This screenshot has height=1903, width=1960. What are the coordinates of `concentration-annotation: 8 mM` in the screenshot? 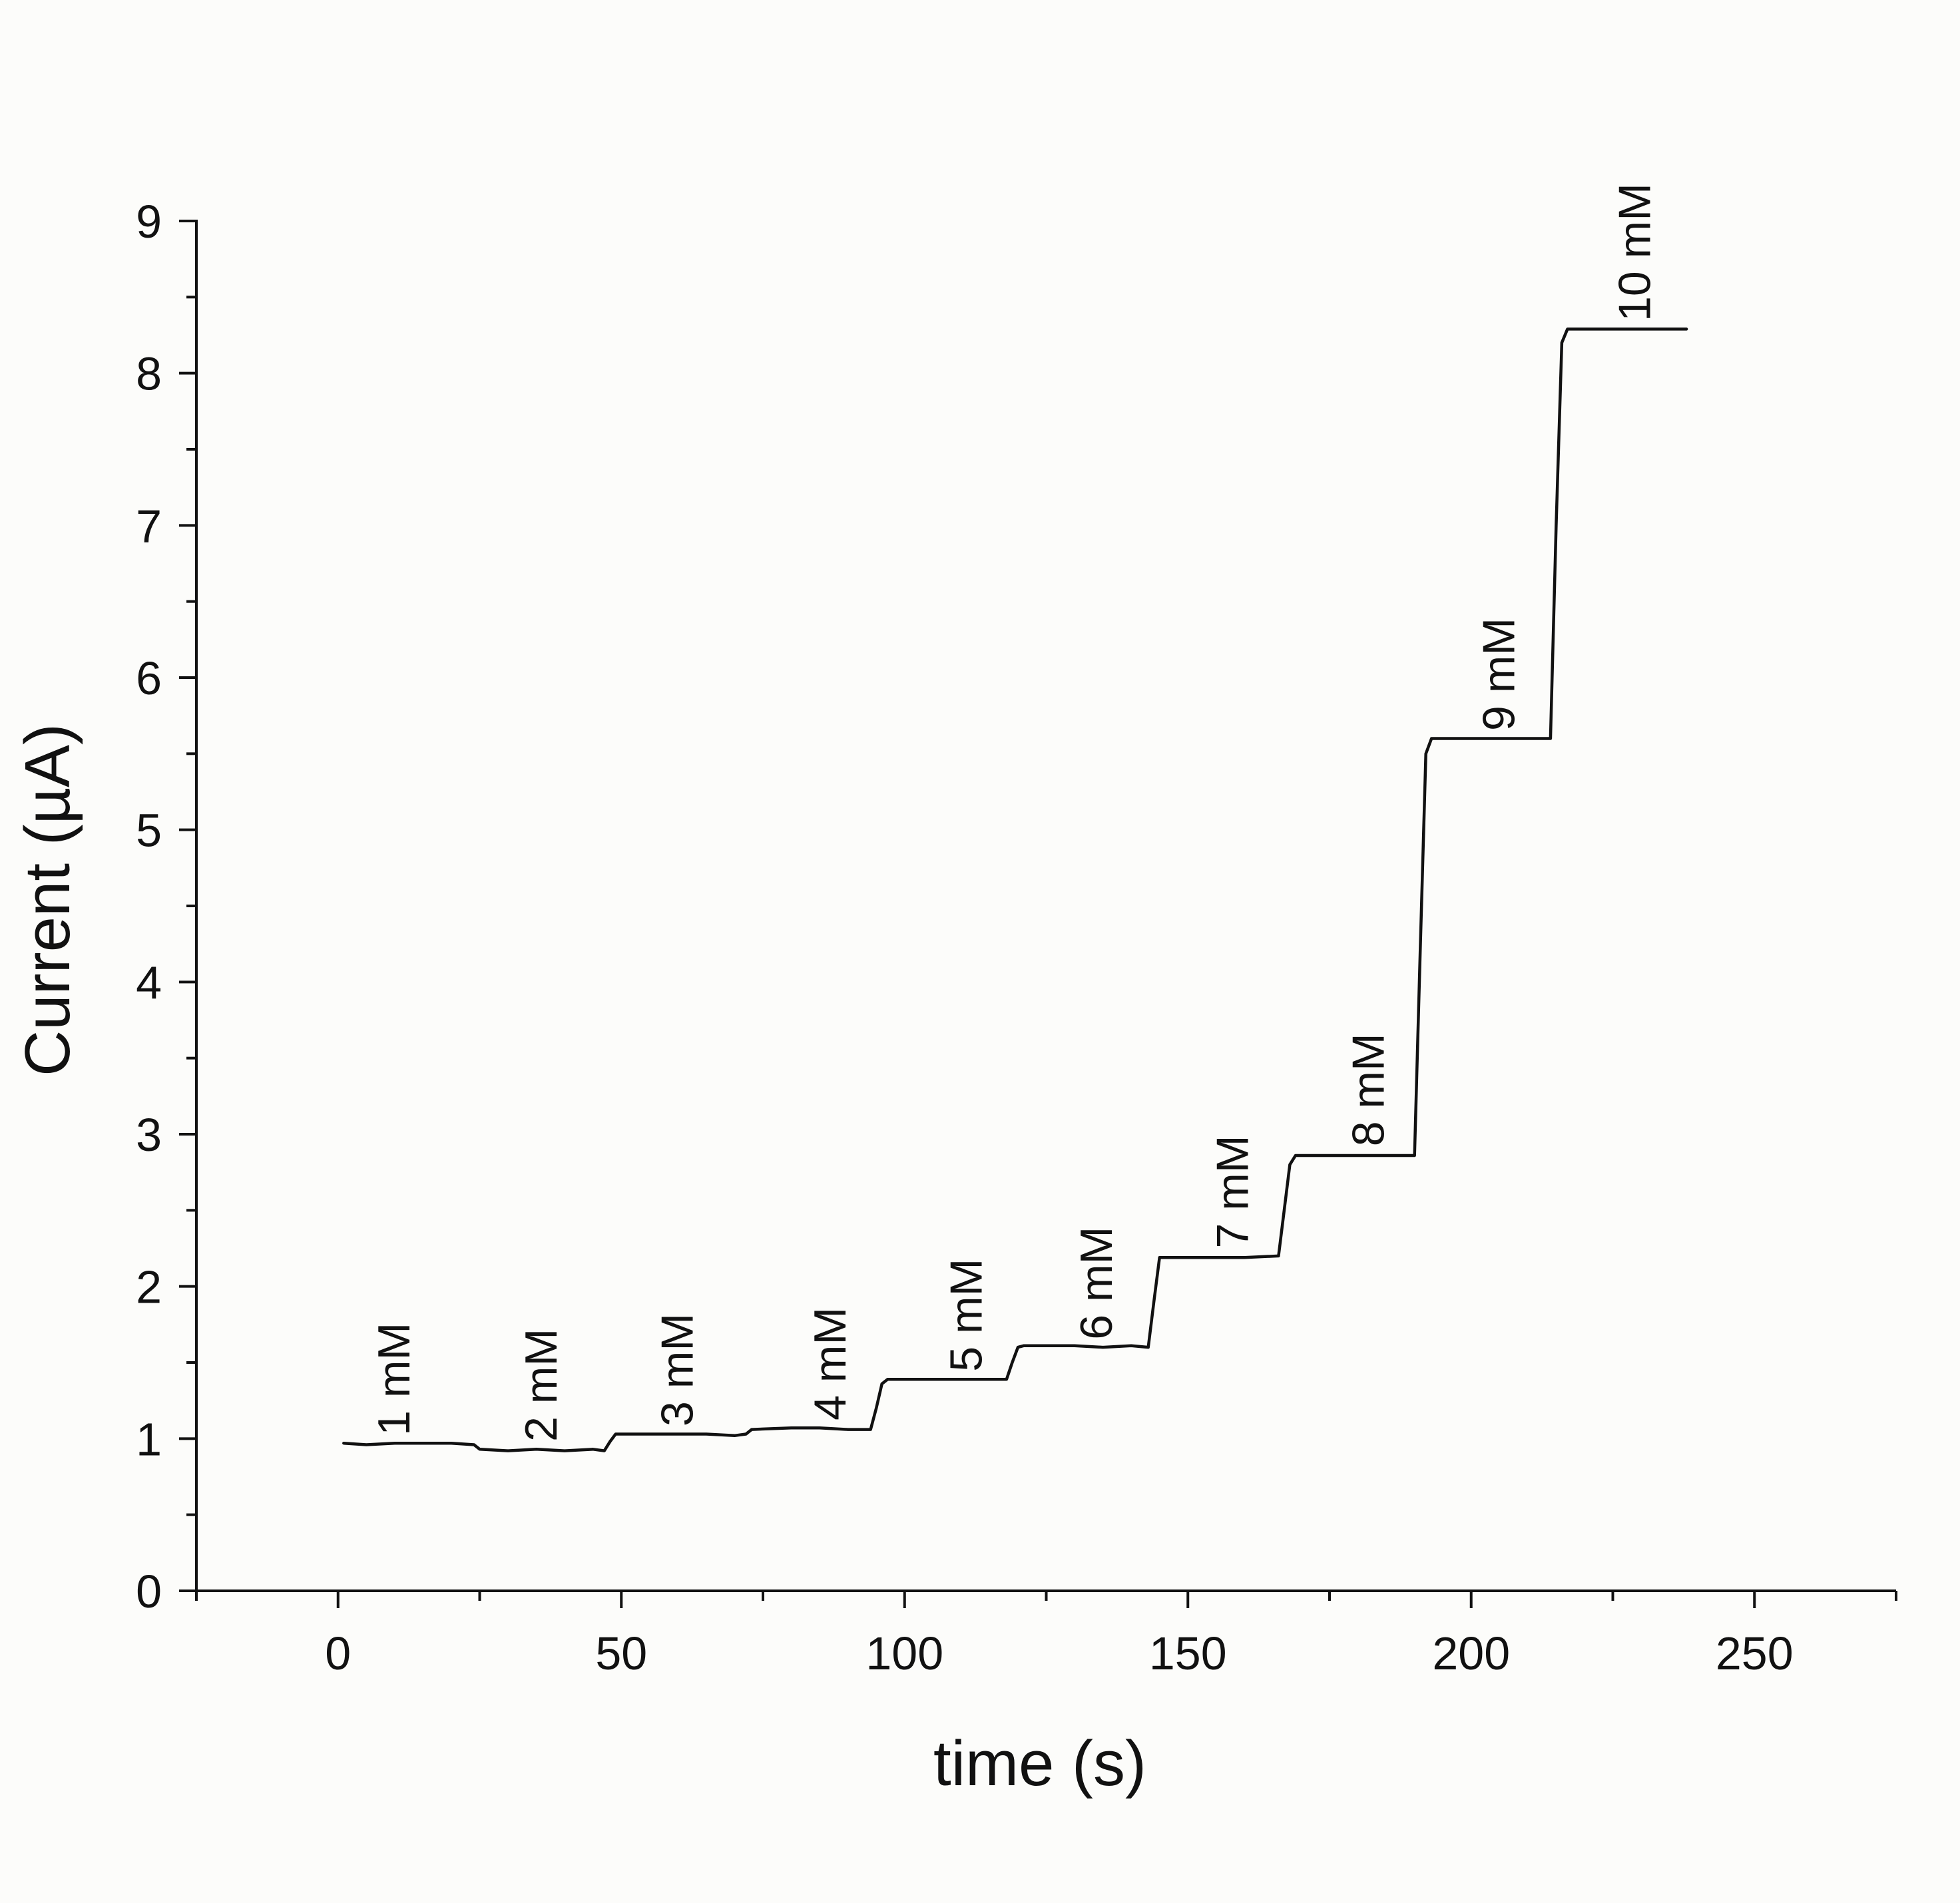 It's located at (1369, 1089).